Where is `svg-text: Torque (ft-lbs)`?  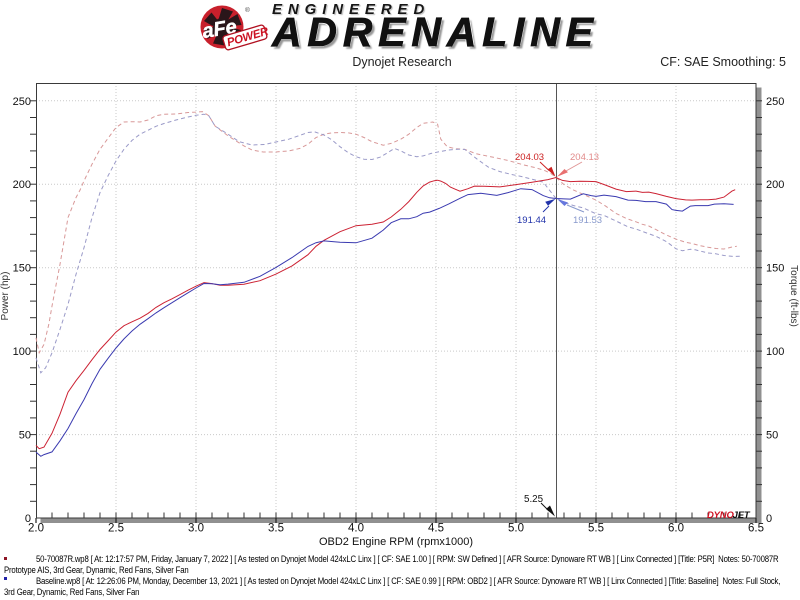
svg-text: Torque (ft-lbs) is located at coordinates (793, 296).